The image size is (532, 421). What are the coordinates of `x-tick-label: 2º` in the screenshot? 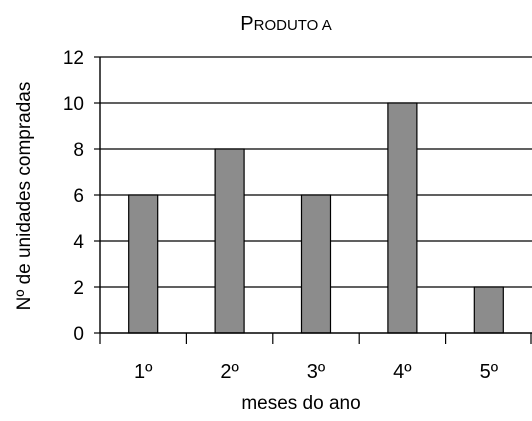 It's located at (229, 372).